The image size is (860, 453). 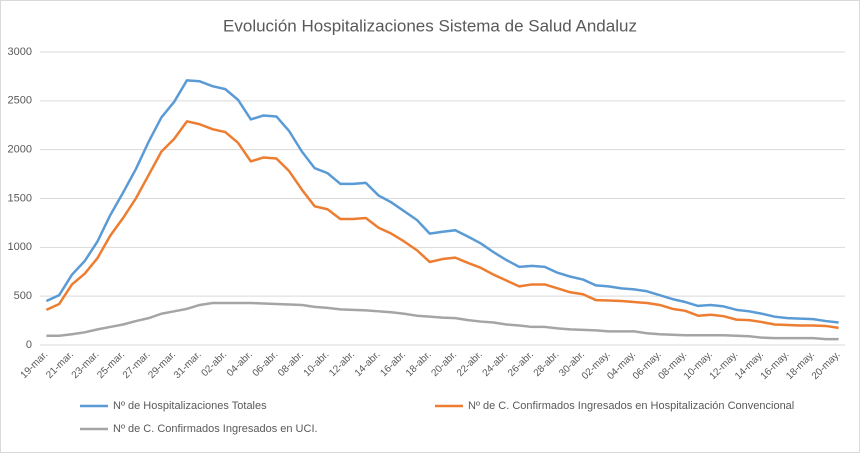 I want to click on y-tick-label: 3000, so click(x=20, y=52).